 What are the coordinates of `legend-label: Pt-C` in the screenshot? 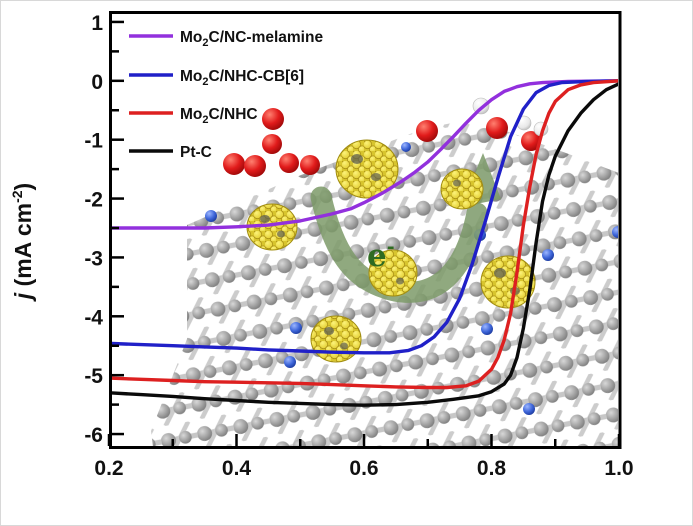 It's located at (196, 152).